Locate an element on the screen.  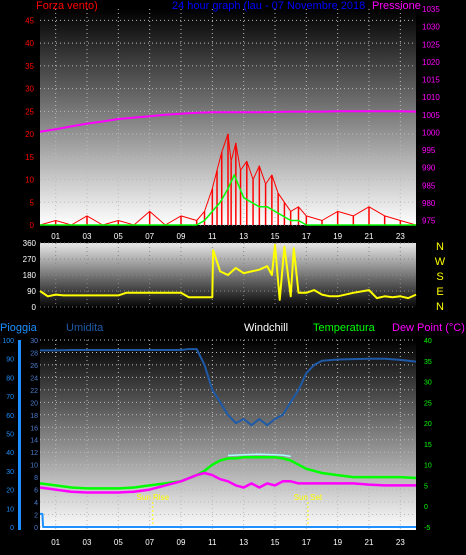
rain-tick-label: 10 is located at coordinates (10, 509).